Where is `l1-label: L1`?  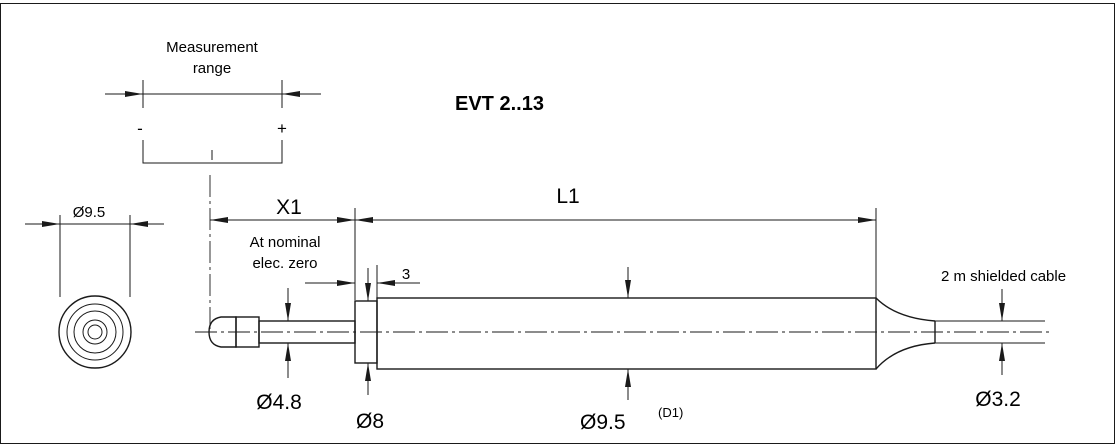 l1-label: L1 is located at coordinates (567, 196).